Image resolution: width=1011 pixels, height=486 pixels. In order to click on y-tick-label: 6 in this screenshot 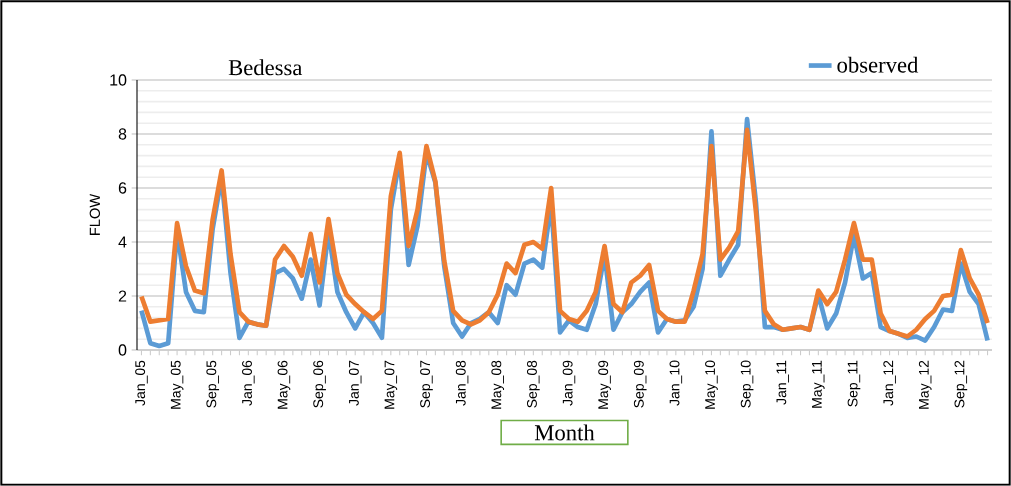, I will do `click(122, 188)`.